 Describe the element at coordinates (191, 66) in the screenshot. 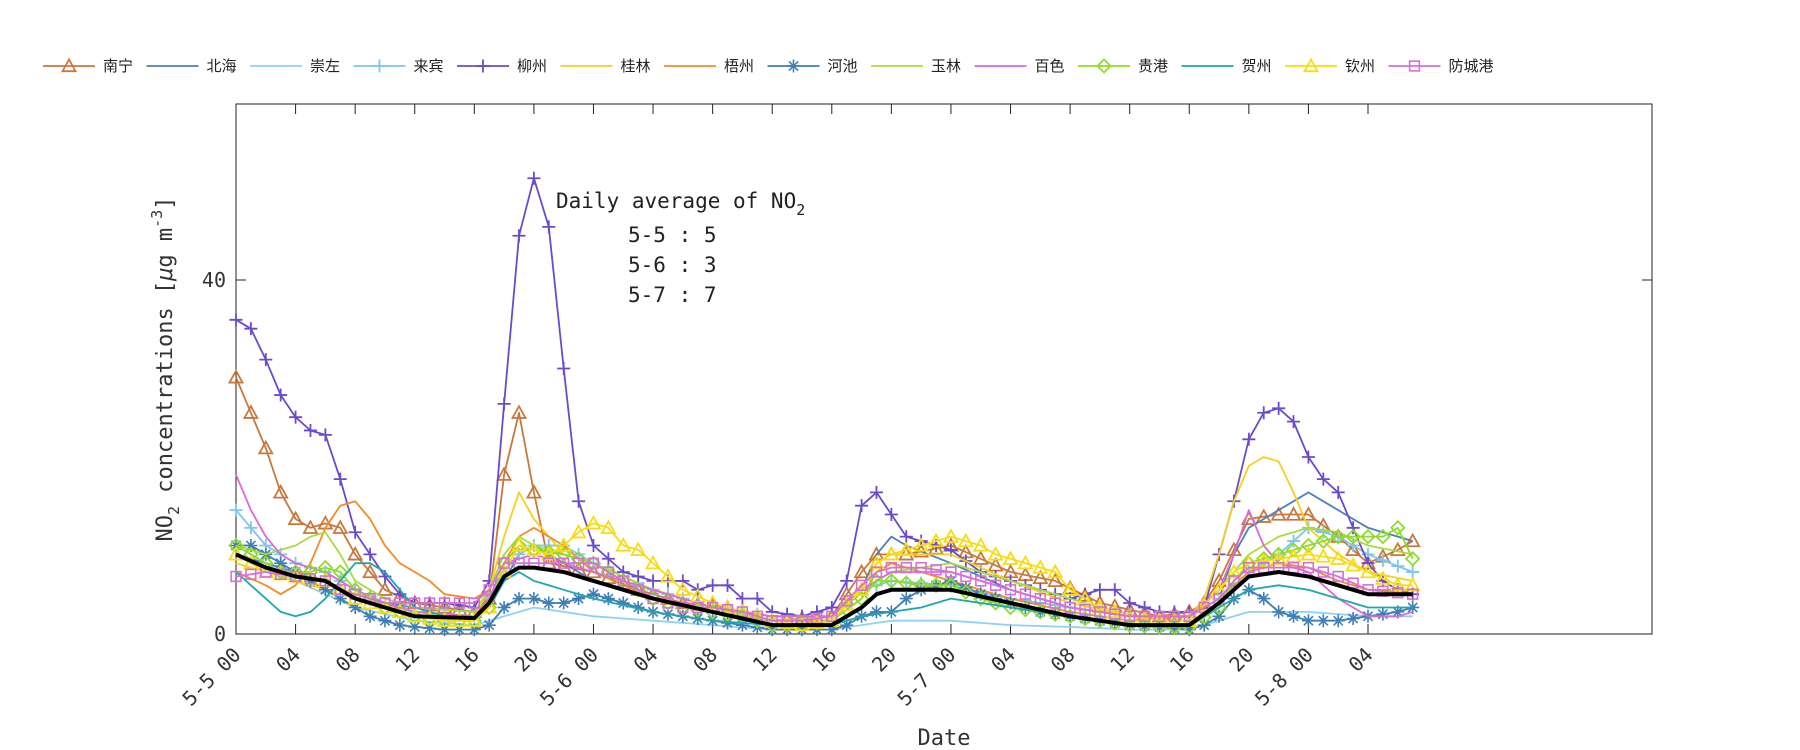

I see `legend-item: 北海` at that location.